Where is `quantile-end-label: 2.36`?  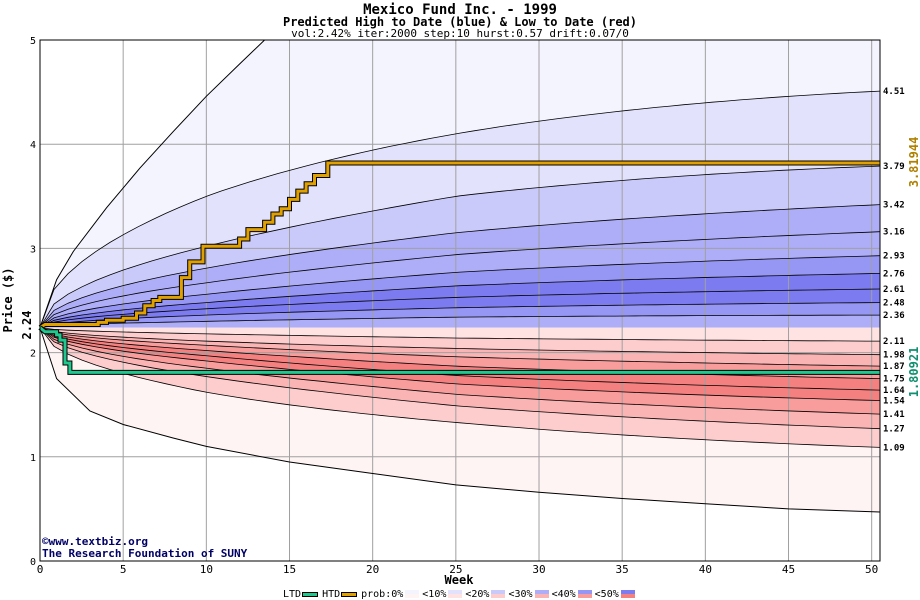 quantile-end-label: 2.36 is located at coordinates (894, 316).